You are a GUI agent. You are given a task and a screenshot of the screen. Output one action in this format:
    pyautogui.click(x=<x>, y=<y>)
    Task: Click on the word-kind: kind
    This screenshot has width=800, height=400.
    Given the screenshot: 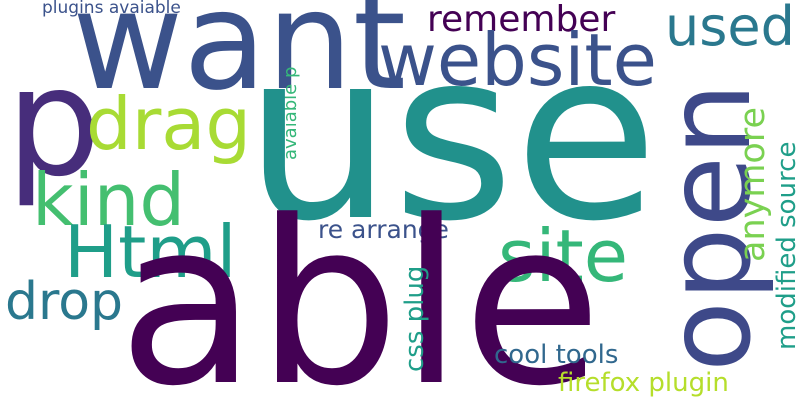 What is the action you would take?
    pyautogui.click(x=109, y=200)
    